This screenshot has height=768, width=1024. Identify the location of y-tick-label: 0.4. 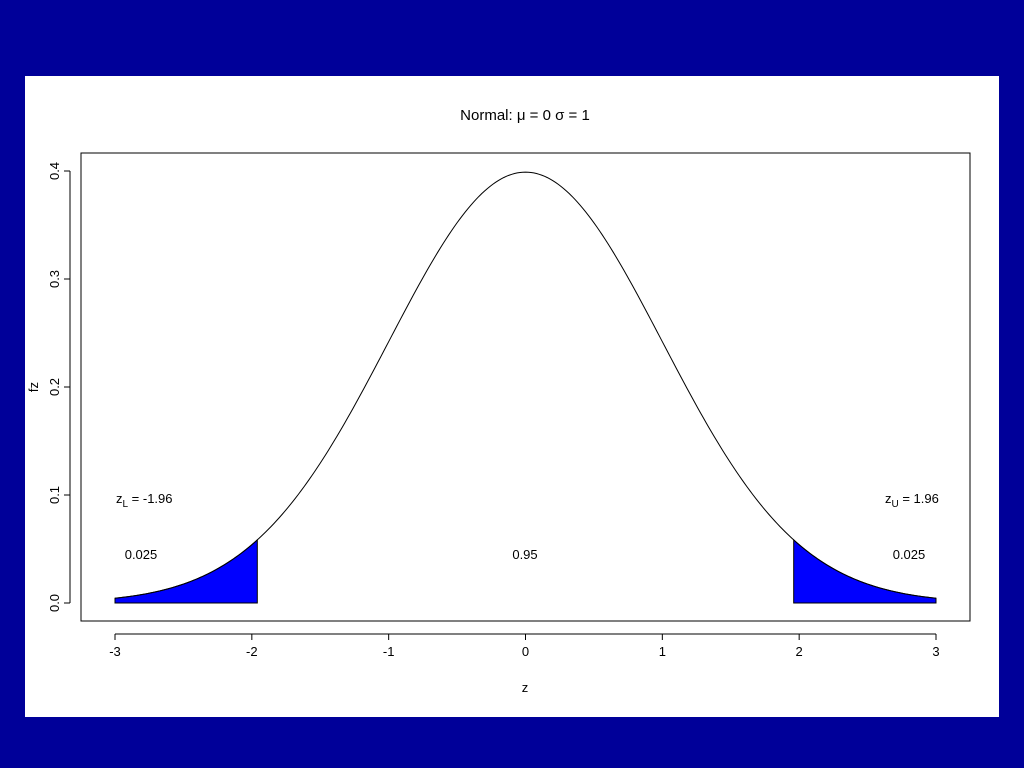
(54, 171).